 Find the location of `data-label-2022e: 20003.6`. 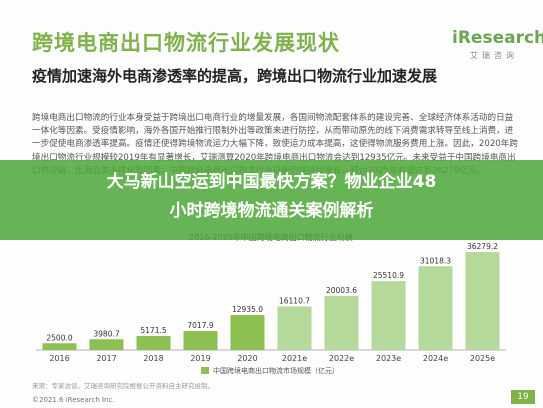

data-label-2022e: 20003.6 is located at coordinates (341, 290).